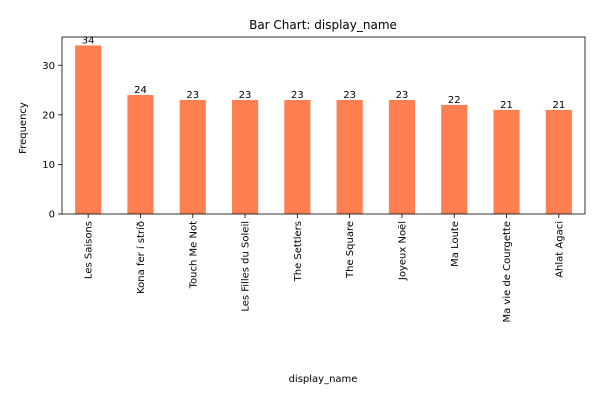 The image size is (600, 400). I want to click on x-tick-label: Joyeux Noël, so click(402, 251).